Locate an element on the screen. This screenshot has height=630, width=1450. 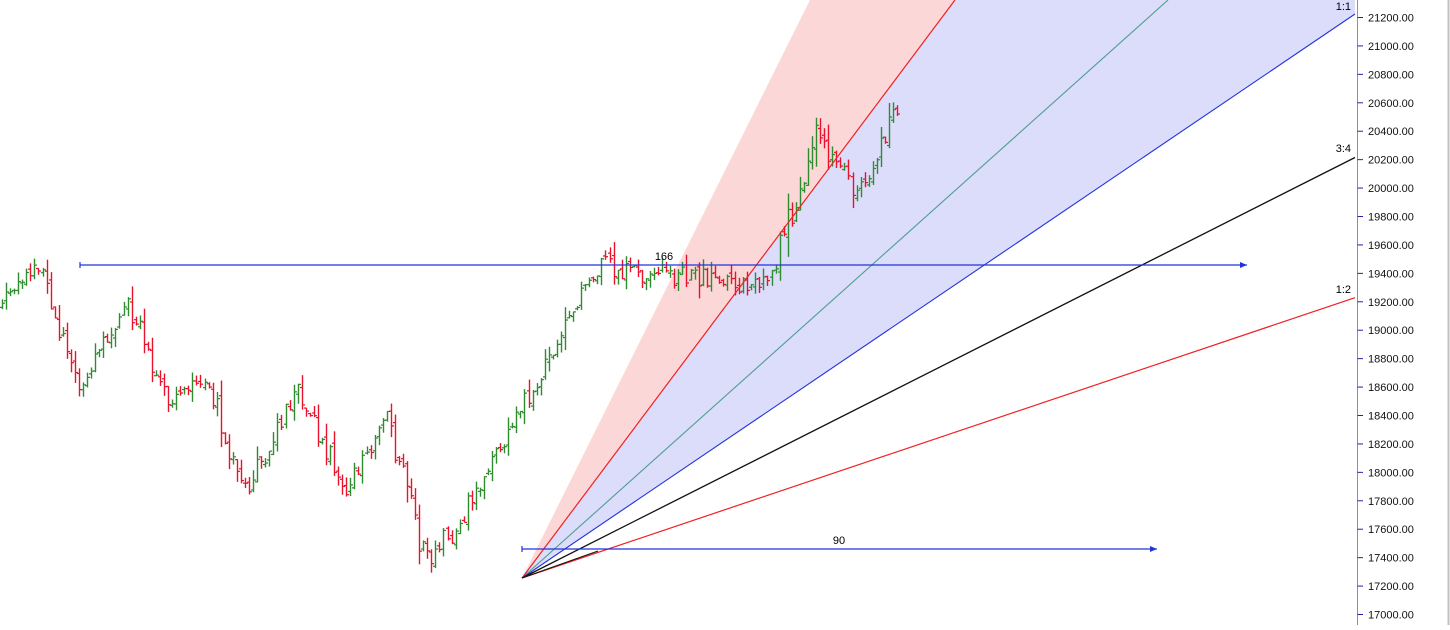
fan-ratio-label: 3:4 is located at coordinates (1343, 149).